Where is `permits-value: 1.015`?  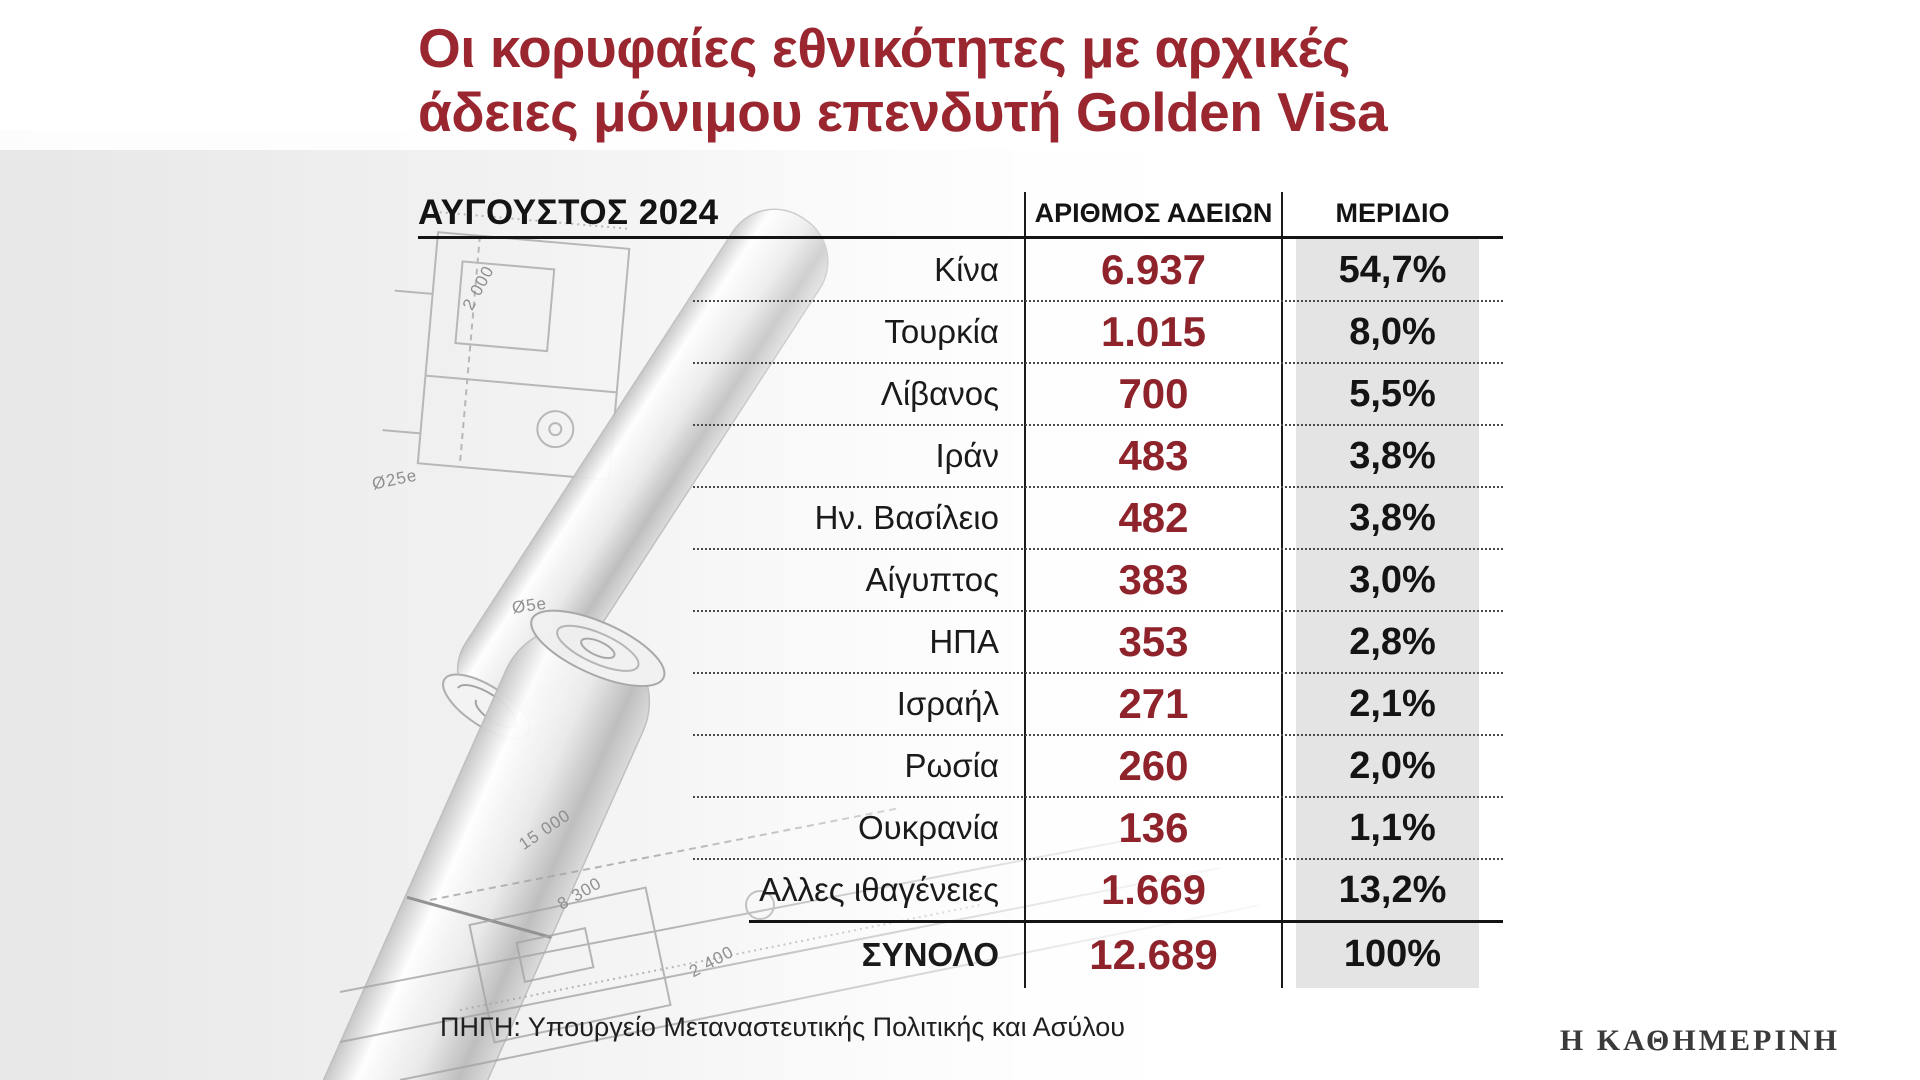
permits-value: 1.015 is located at coordinates (1153, 331).